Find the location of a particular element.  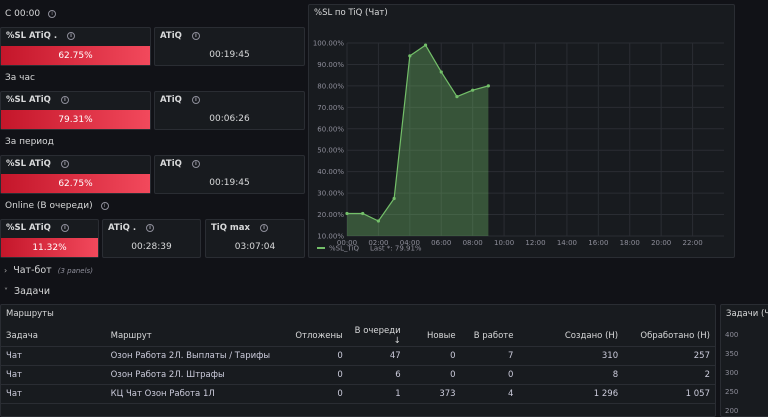

x-tick-label: 06:00 is located at coordinates (441, 243).